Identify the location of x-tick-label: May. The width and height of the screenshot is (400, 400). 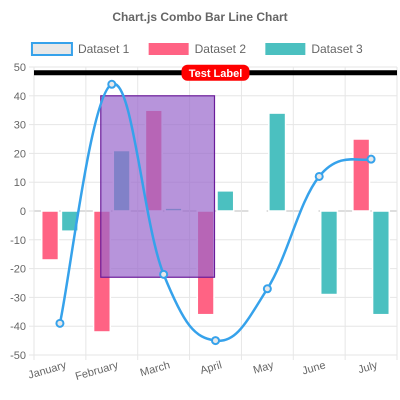
(264, 367).